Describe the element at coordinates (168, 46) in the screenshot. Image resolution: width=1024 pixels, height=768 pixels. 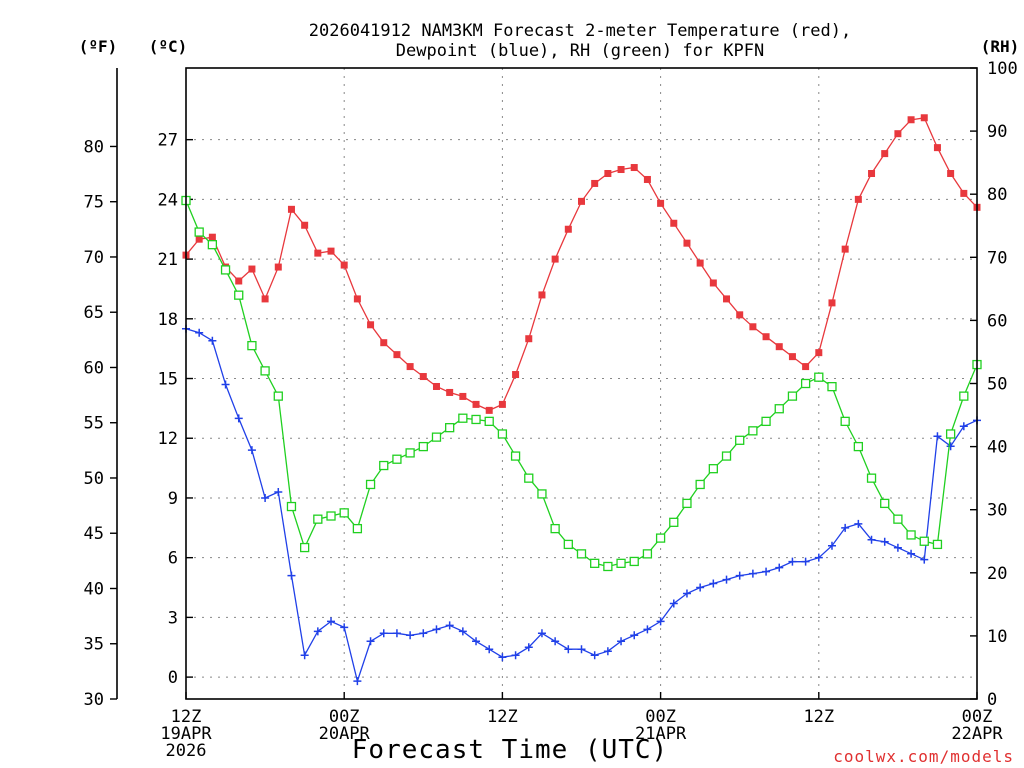
I see `celsius-unit-label: (ºC)` at that location.